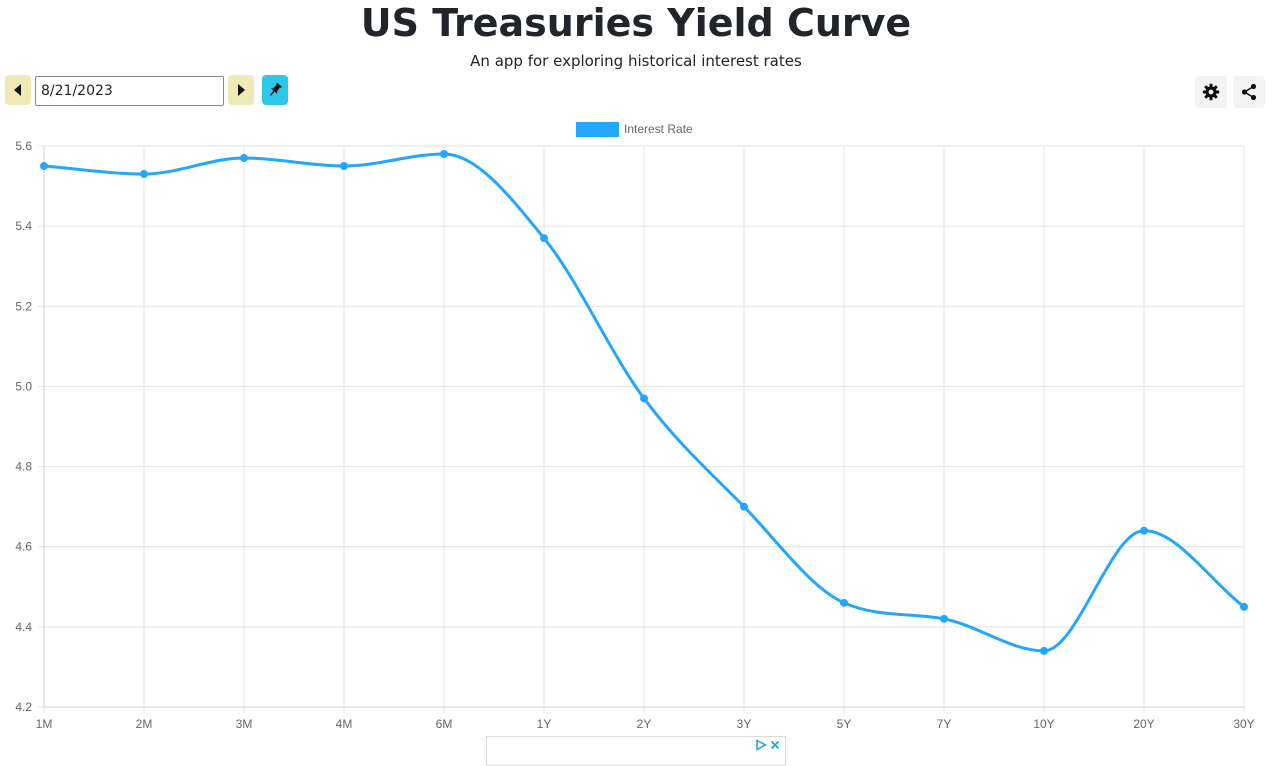  I want to click on gear-icon, so click(1211, 92).